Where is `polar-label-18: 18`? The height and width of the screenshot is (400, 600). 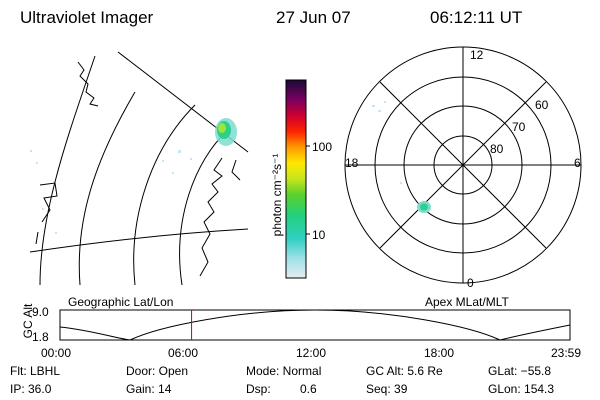
polar-label-18: 18 is located at coordinates (352, 163).